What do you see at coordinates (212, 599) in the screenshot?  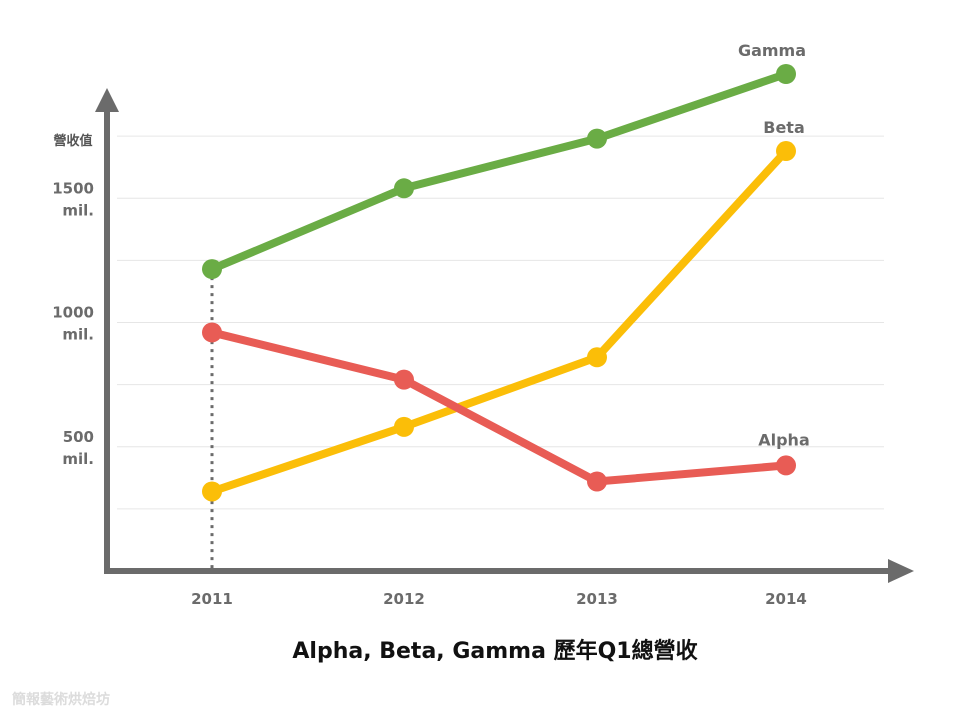 I see `x-tick-label: 2011` at bounding box center [212, 599].